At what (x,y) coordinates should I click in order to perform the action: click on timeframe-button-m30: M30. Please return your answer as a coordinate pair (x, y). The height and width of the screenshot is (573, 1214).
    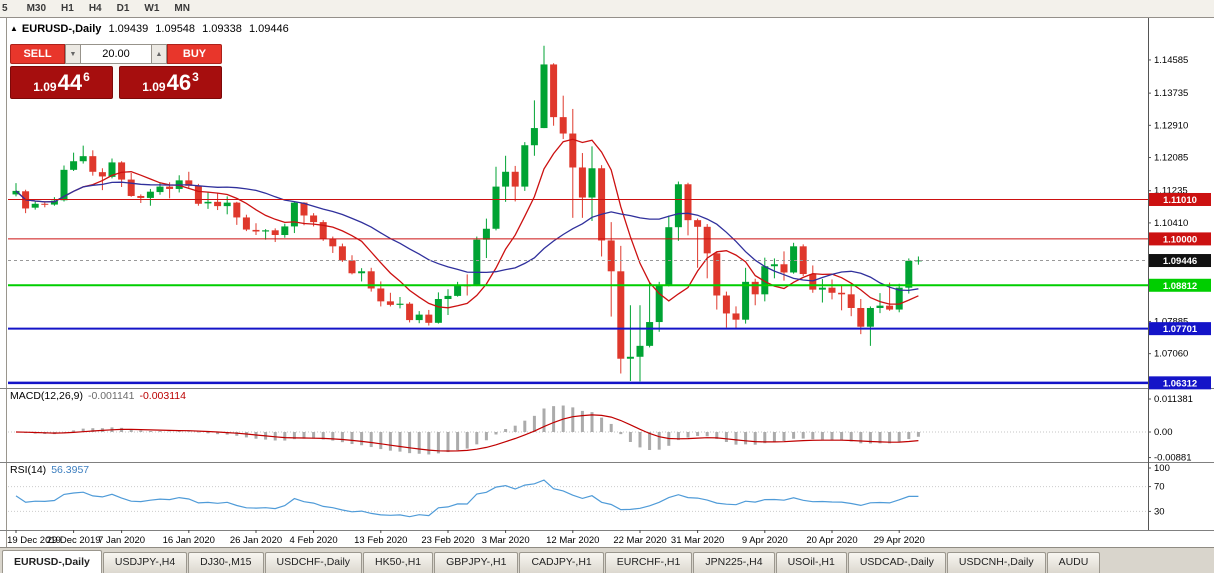
    Looking at the image, I should click on (36, 8).